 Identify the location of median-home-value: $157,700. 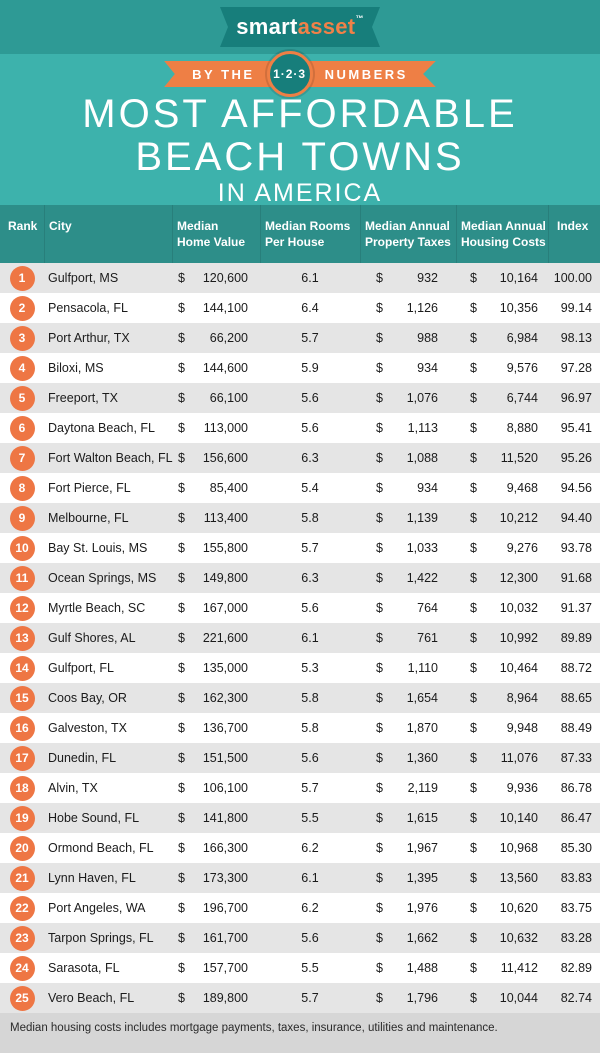
(216, 968).